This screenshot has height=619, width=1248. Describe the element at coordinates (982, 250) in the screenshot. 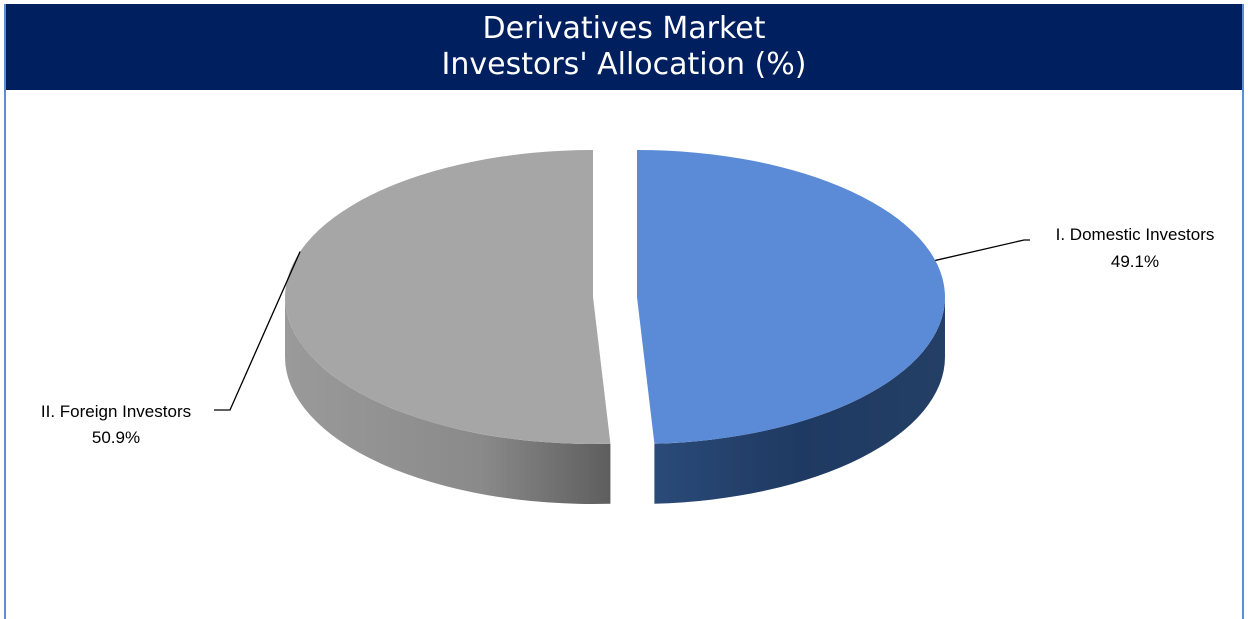

I see `leader-line-domestic` at that location.